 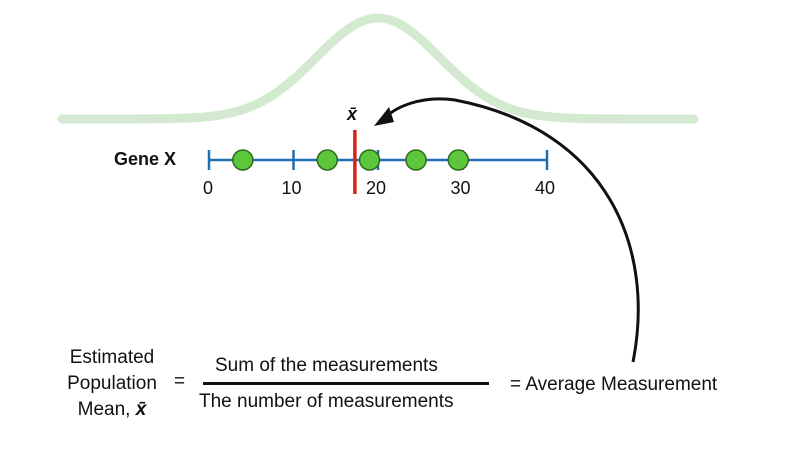 What do you see at coordinates (384, 116) in the screenshot?
I see `arrow-head-icon` at bounding box center [384, 116].